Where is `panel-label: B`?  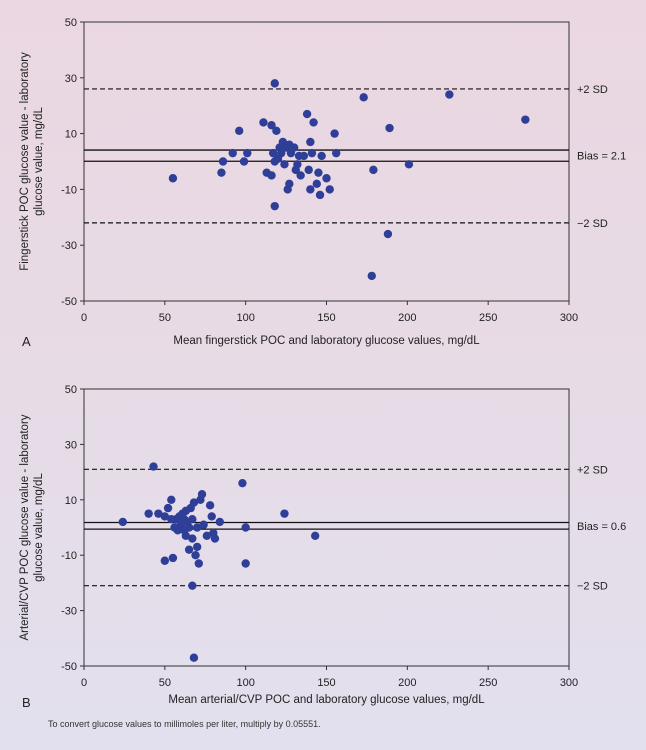
panel-label: B is located at coordinates (26, 702).